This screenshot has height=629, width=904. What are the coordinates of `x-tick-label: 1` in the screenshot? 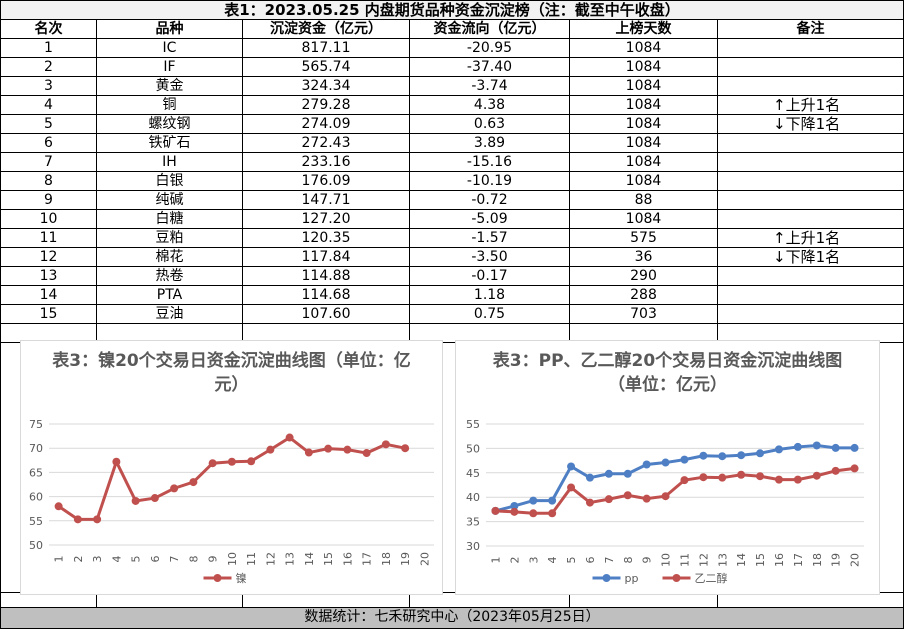 It's located at (495, 560).